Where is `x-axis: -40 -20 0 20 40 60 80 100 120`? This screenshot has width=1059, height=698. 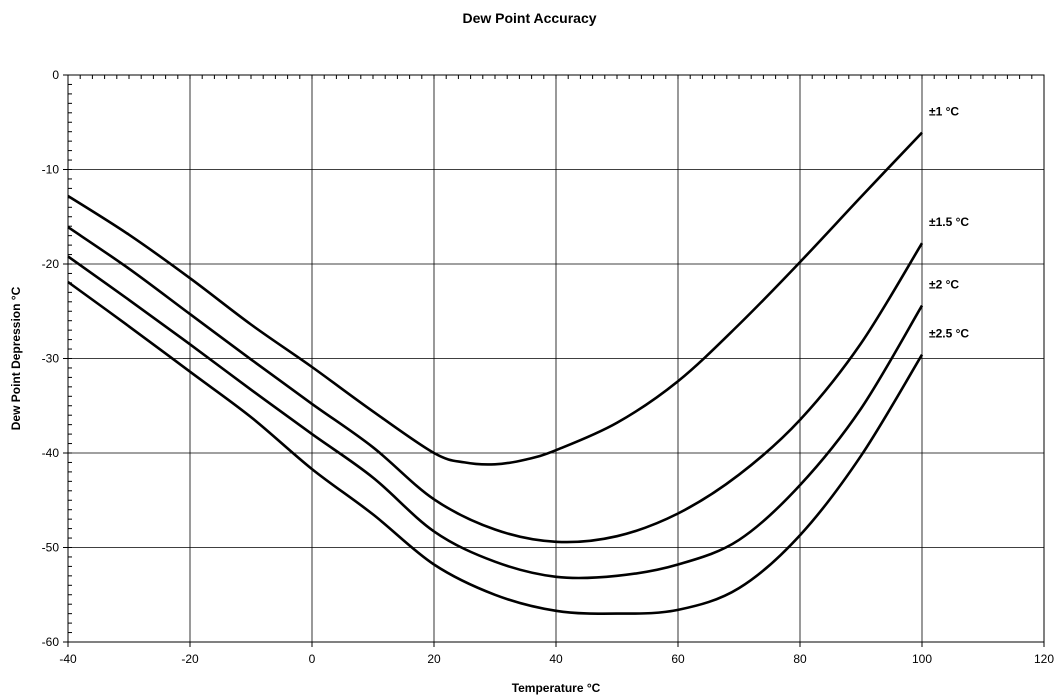 x-axis: -40 -20 0 20 40 60 80 100 120 is located at coordinates (556, 654).